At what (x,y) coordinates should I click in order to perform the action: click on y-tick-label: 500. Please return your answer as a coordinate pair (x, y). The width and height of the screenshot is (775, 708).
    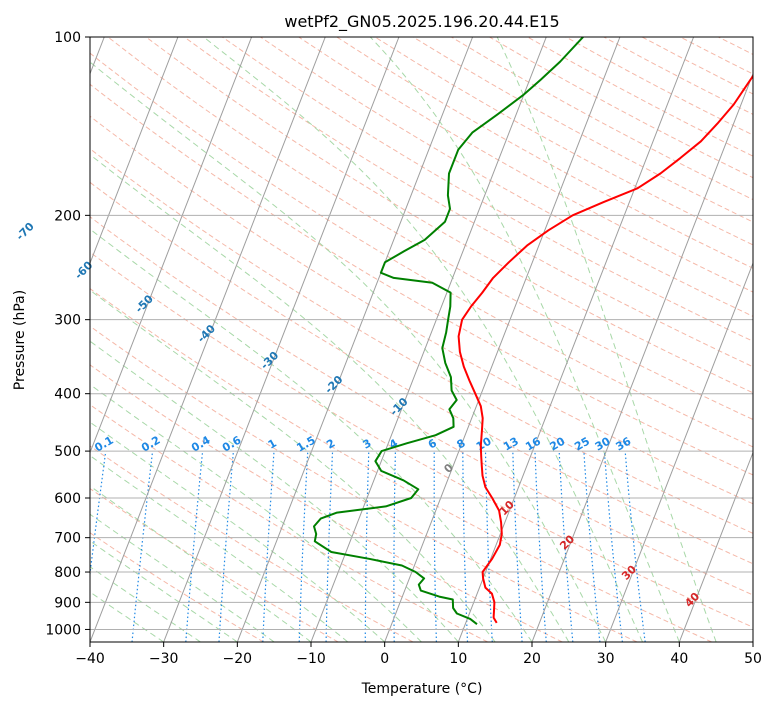
    Looking at the image, I should click on (67, 452).